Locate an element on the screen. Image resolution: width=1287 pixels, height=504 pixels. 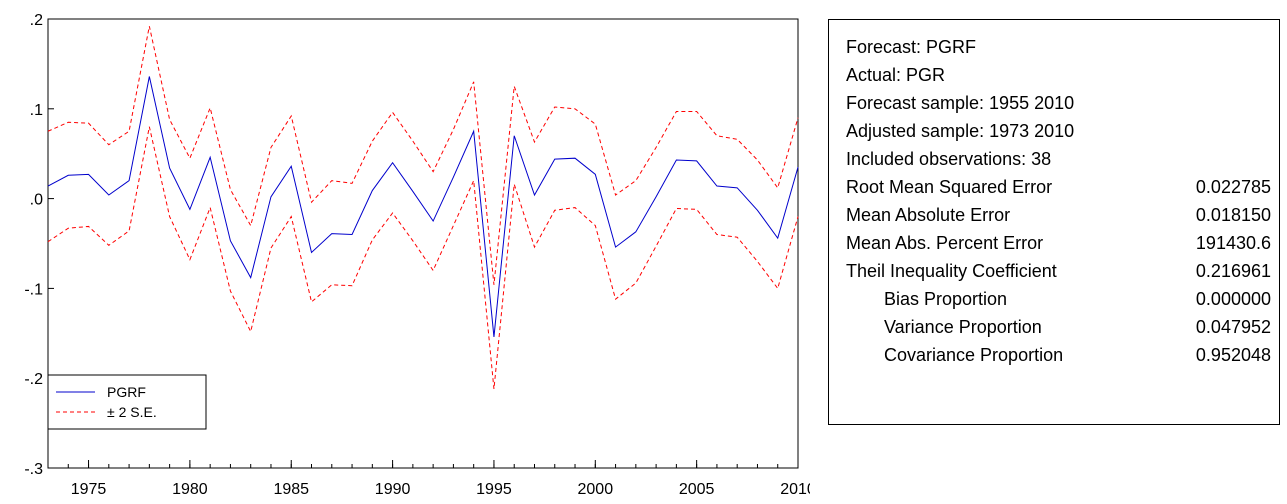
stat-actual: Actual: PGR is located at coordinates (896, 75).